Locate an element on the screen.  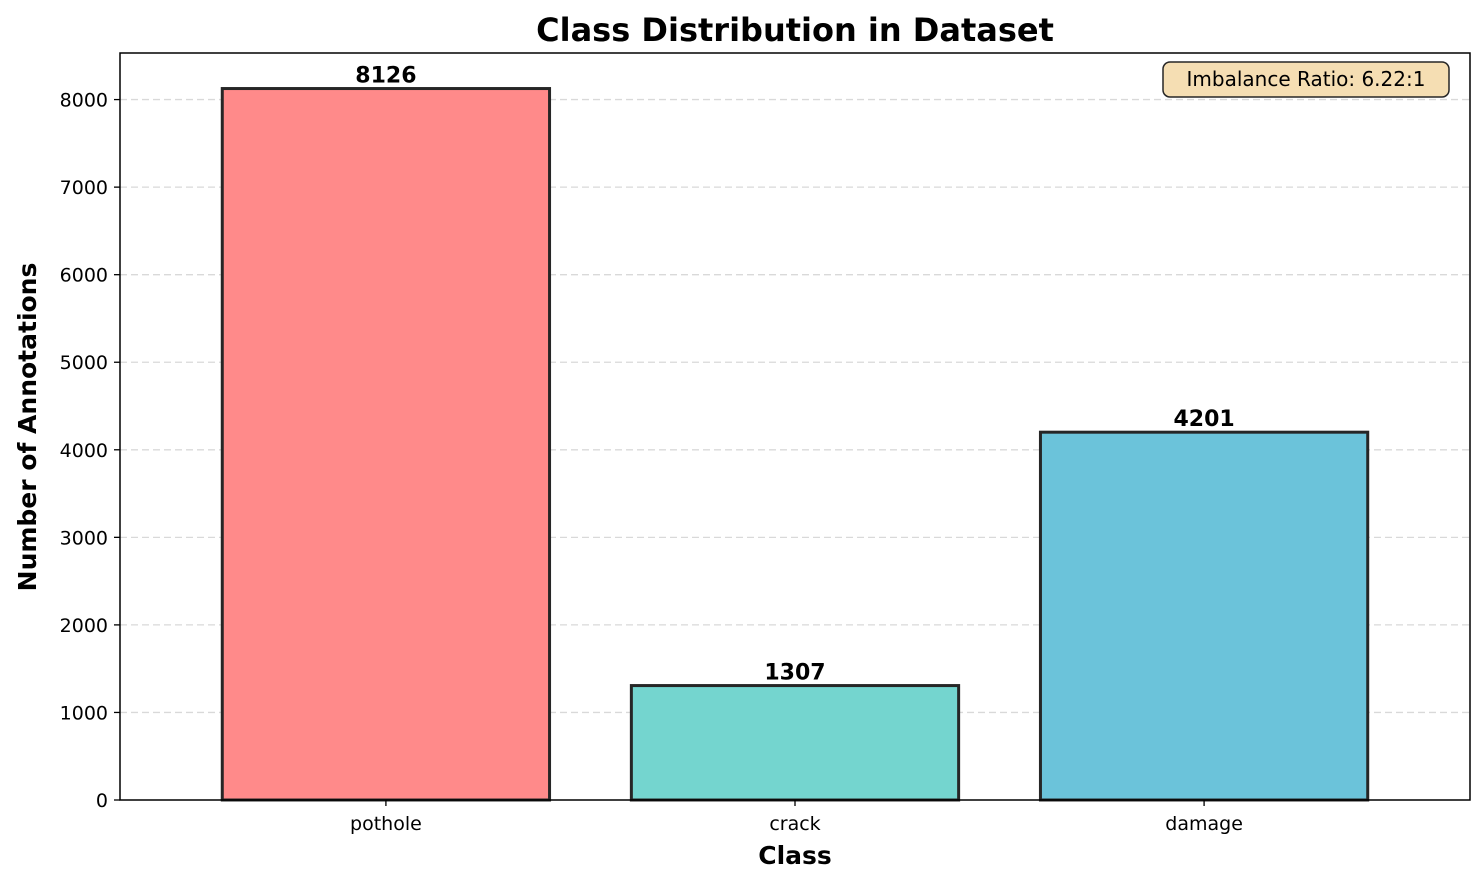
annotation-text: Imbalance Ratio: 6.22:1 is located at coordinates (1306, 79).